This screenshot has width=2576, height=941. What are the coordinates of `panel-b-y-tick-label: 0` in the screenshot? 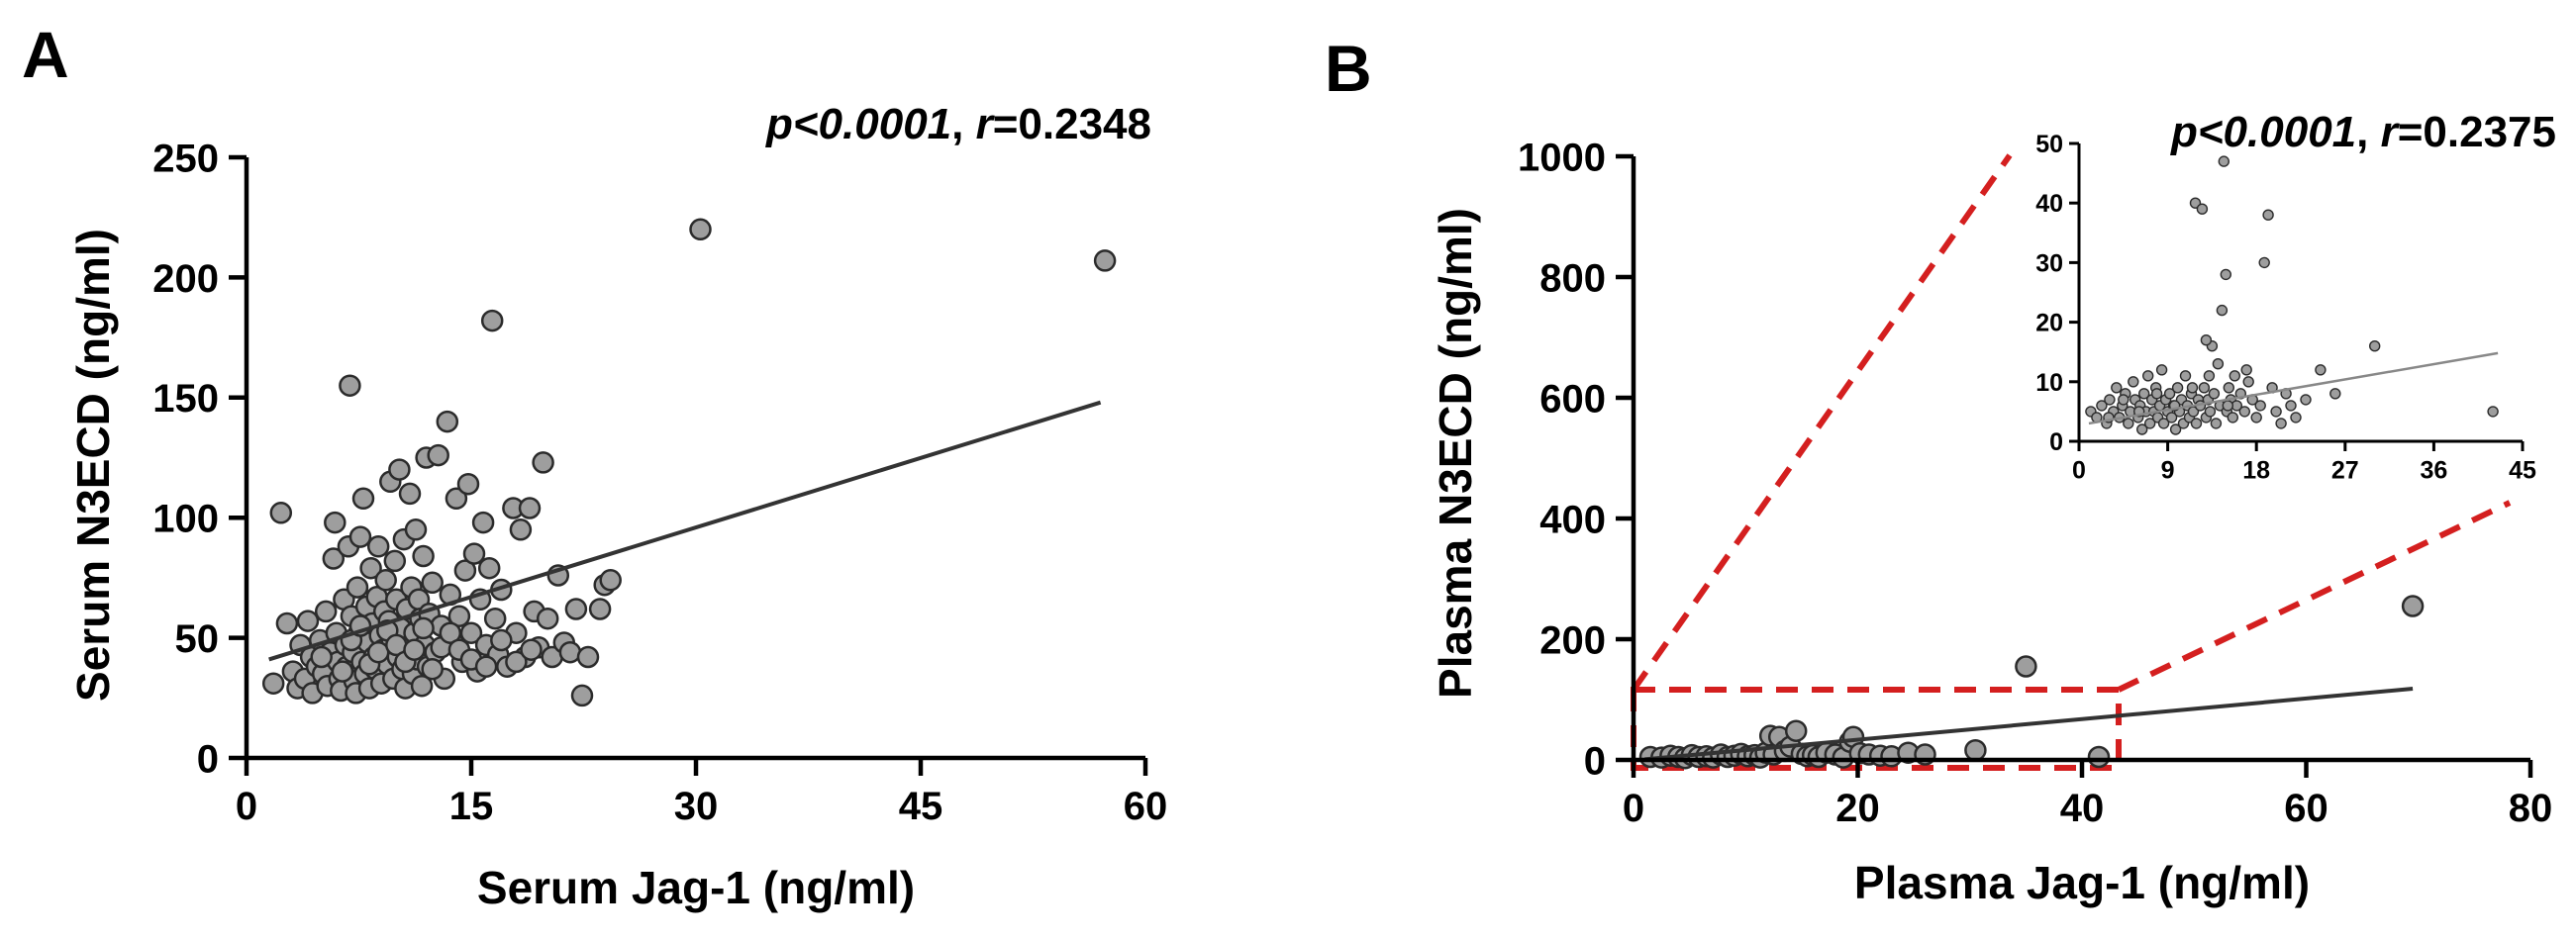 It's located at (1595, 761).